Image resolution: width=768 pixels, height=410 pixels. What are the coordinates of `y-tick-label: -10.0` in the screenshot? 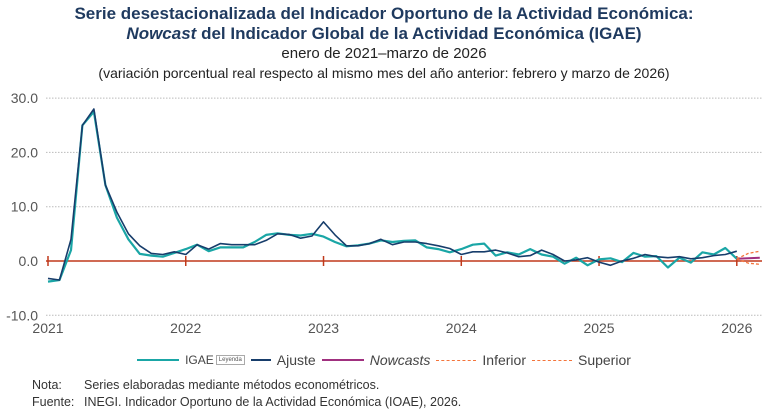 It's located at (22, 315).